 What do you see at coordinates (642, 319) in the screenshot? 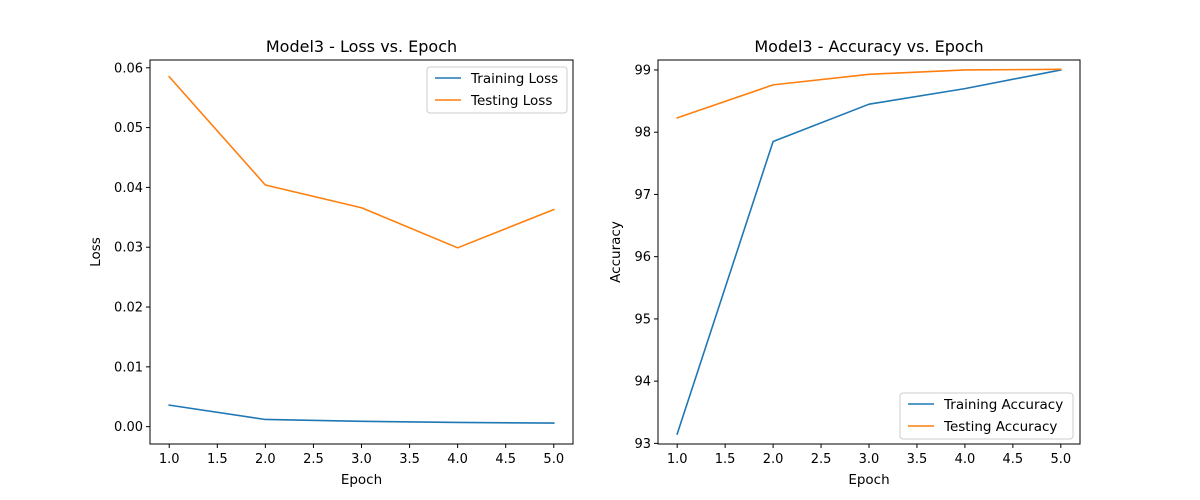
I see `y-tick-label: 95` at bounding box center [642, 319].